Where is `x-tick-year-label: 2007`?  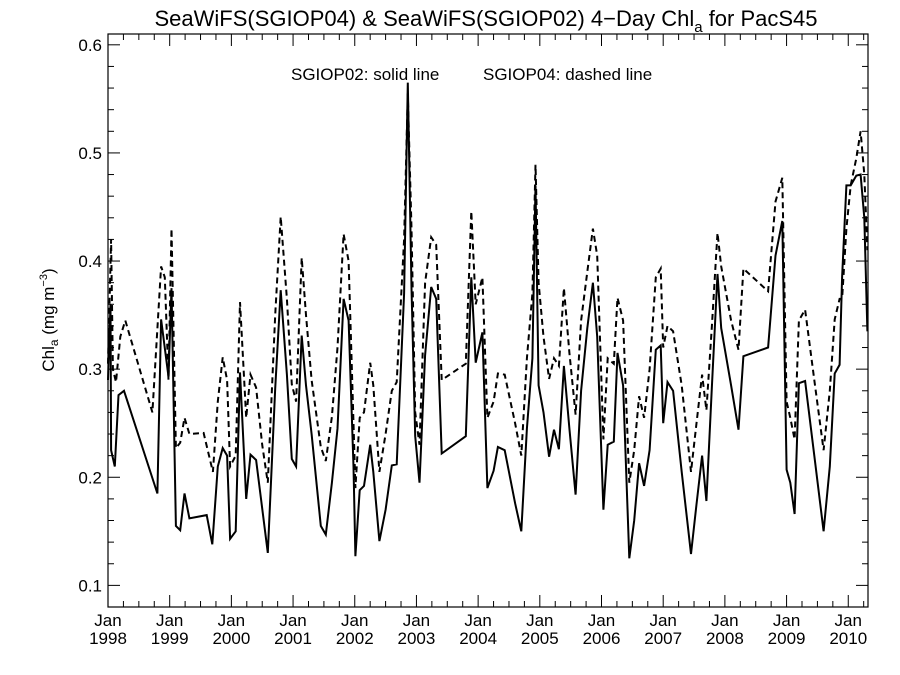
x-tick-year-label: 2007 is located at coordinates (663, 638).